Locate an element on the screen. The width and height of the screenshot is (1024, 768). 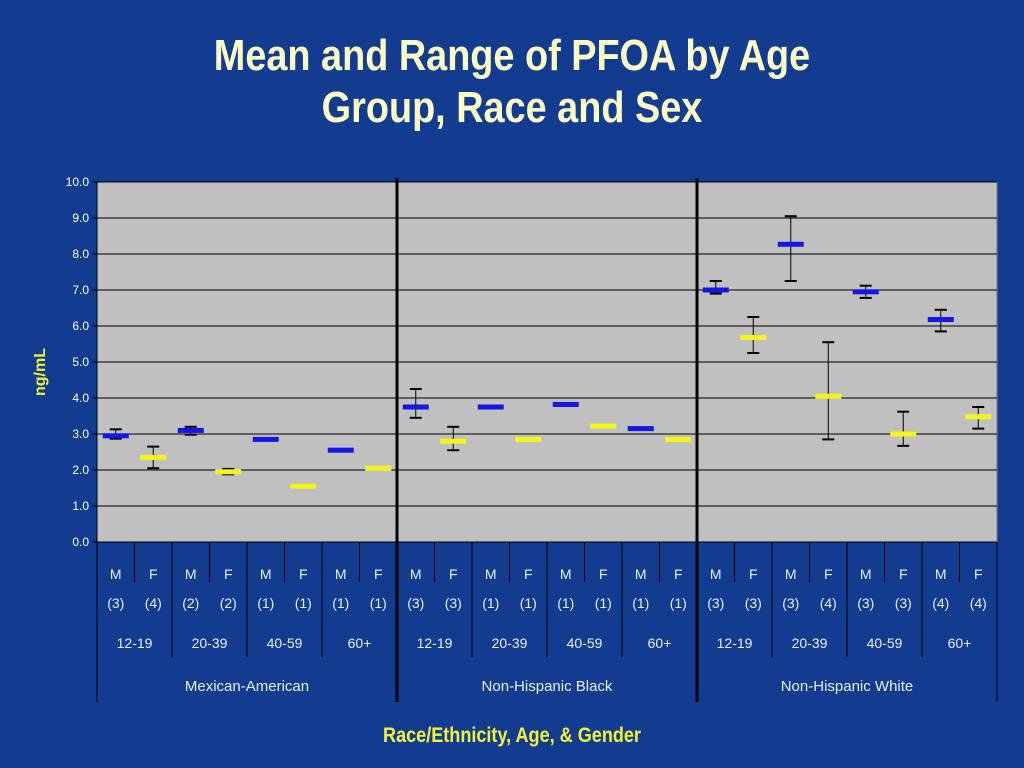
chart-title-line-2: Group, Race and Sex is located at coordinates (512, 107).